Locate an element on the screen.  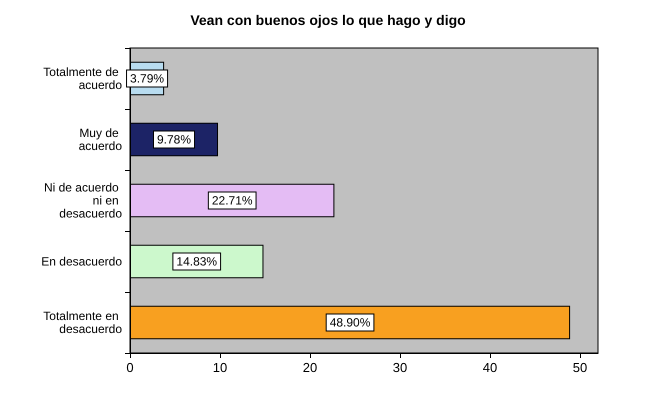
y-tick-label: Muy de acuerdo is located at coordinates (100, 139).